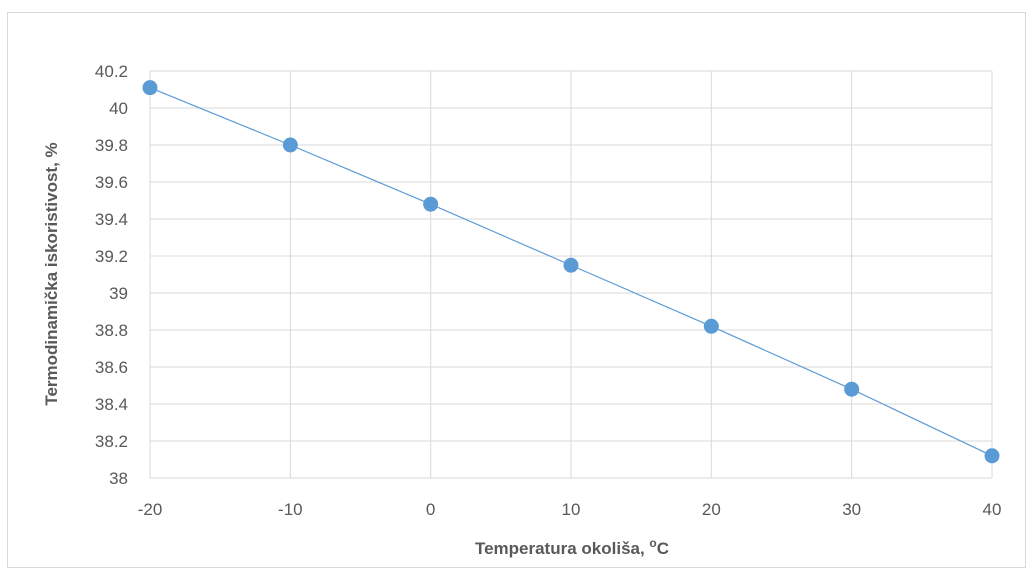  I want to click on x-tick-label: -10, so click(290, 509).